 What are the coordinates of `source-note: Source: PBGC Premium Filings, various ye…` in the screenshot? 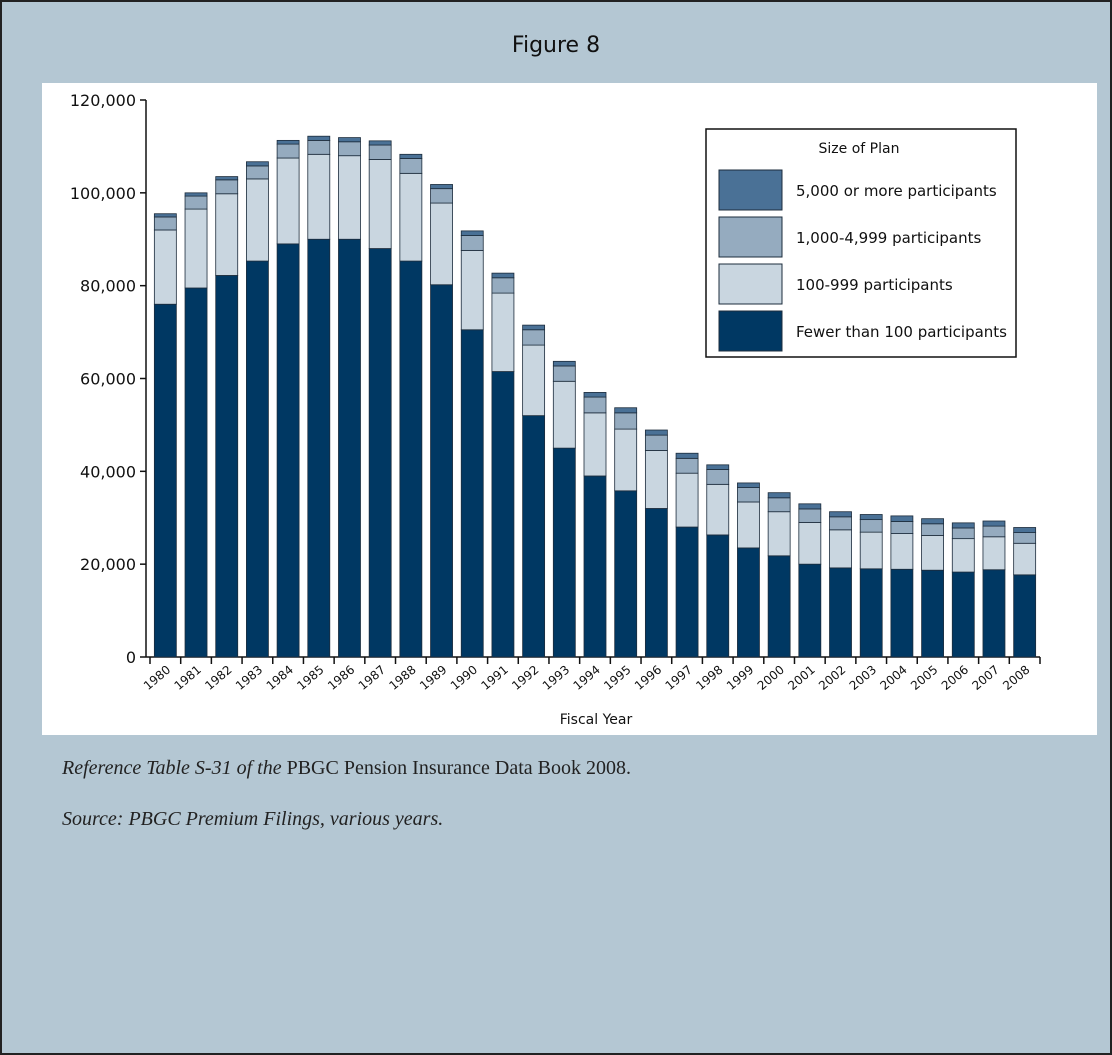 It's located at (253, 819).